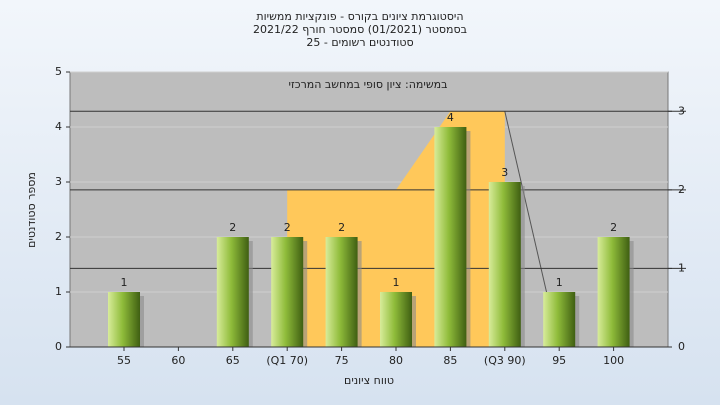  What do you see at coordinates (559, 360) in the screenshot?
I see `x-tick-label: 95` at bounding box center [559, 360].